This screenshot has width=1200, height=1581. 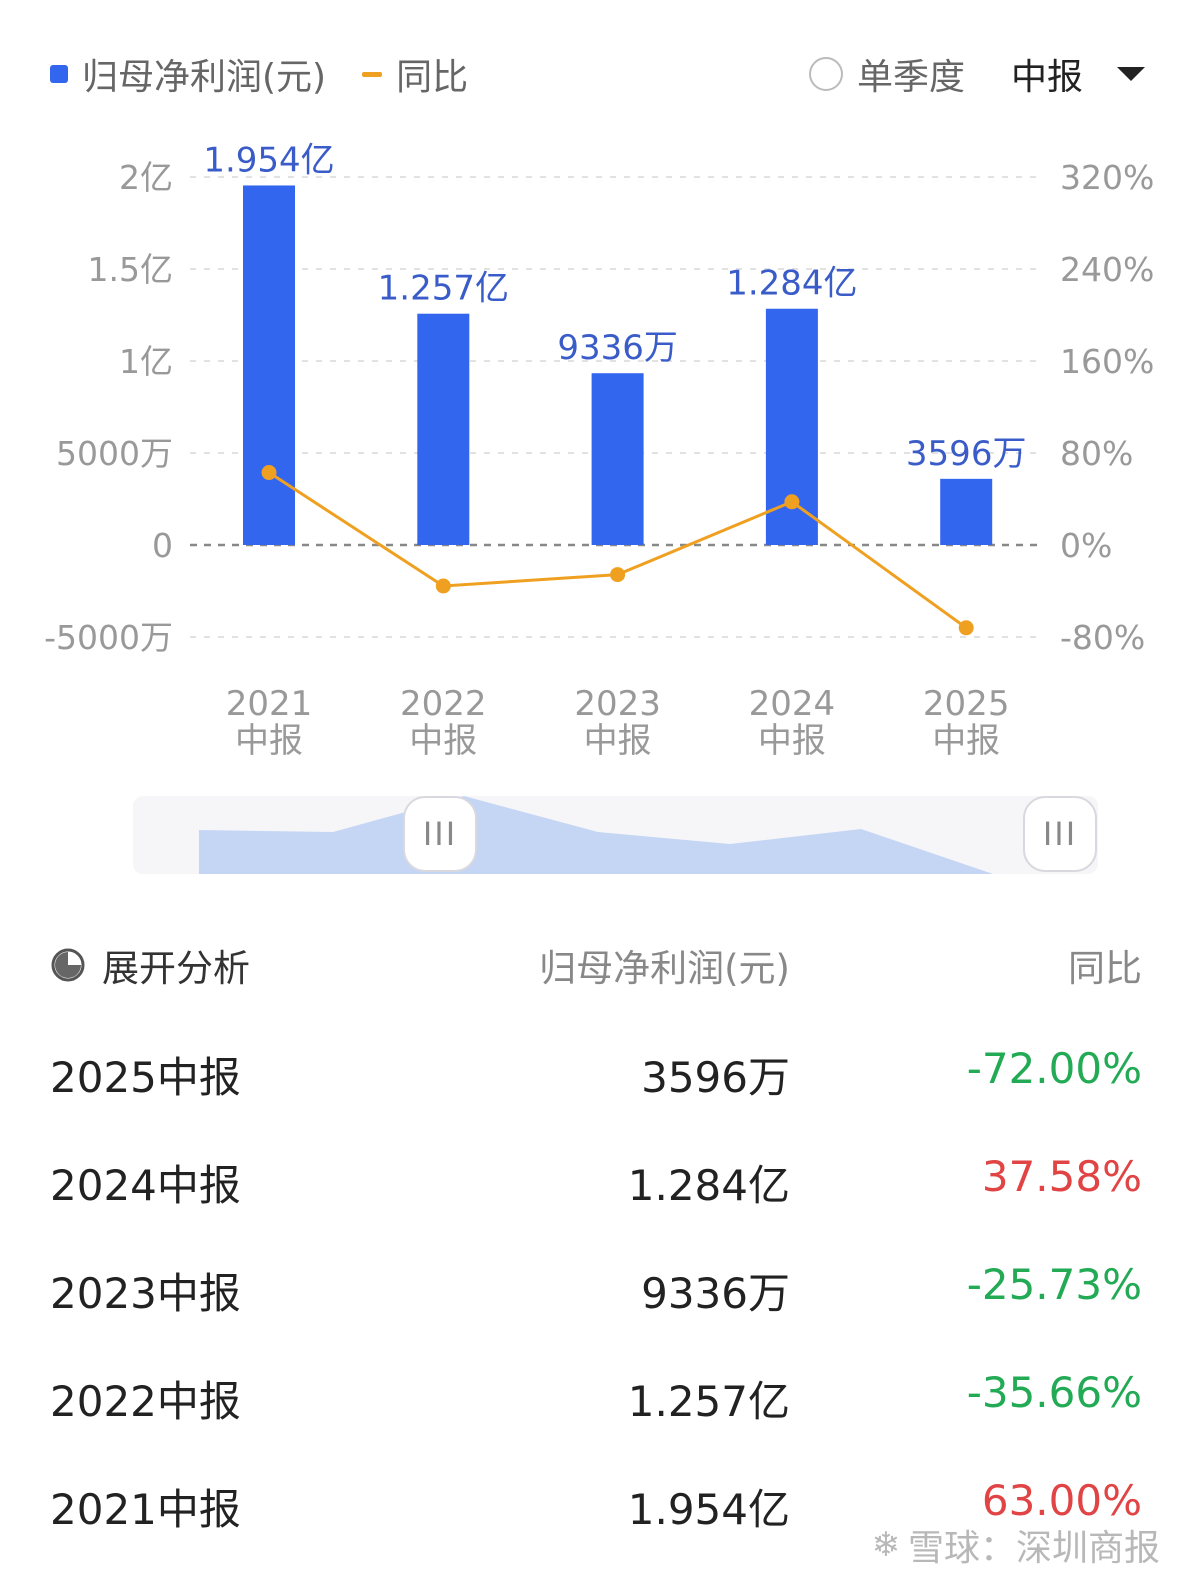 What do you see at coordinates (1086, 545) in the screenshot?
I see `right-tick-label: 0%` at bounding box center [1086, 545].